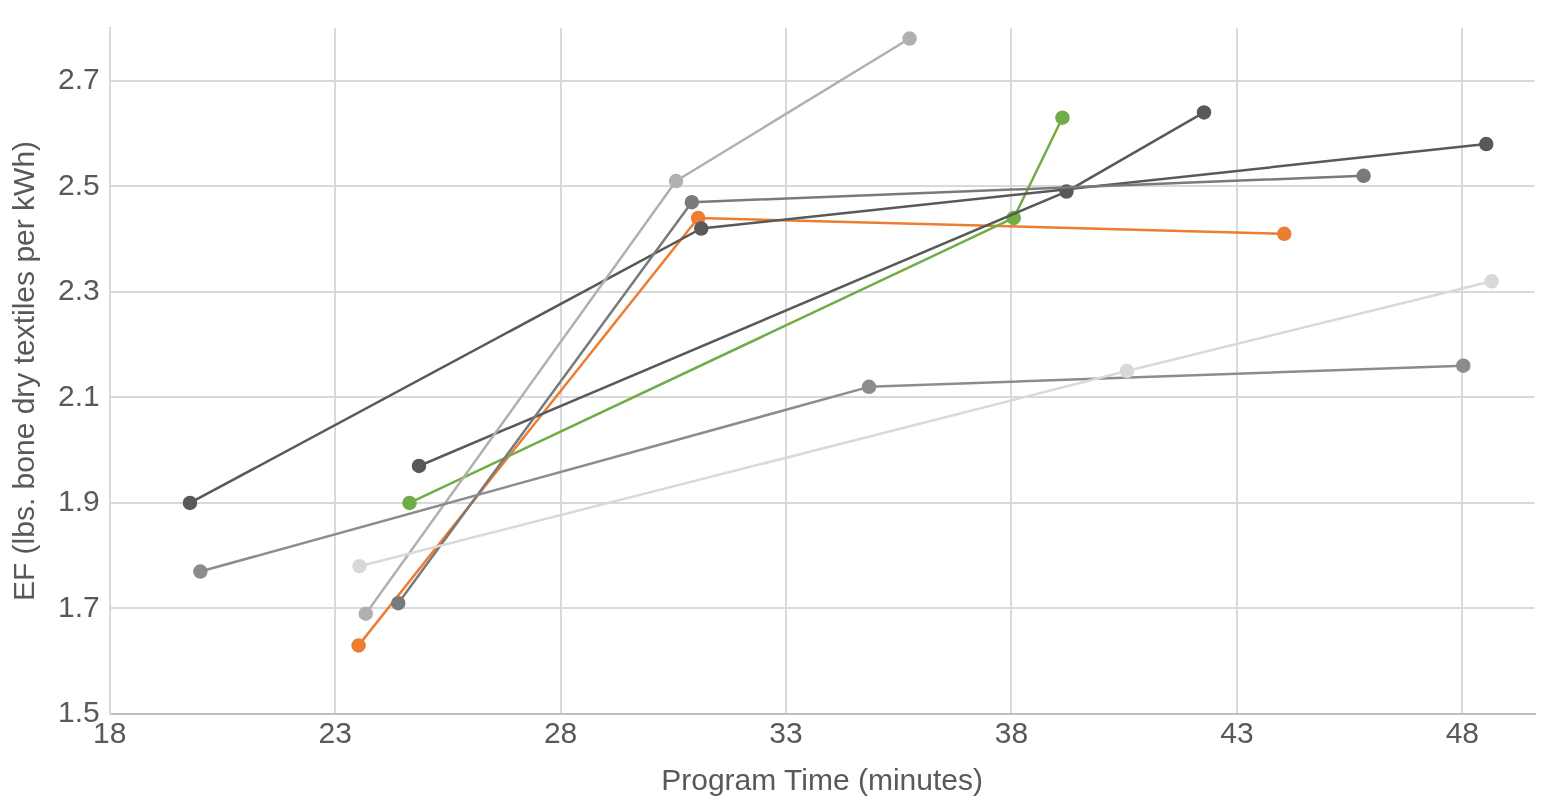 The width and height of the screenshot is (1543, 804). What do you see at coordinates (78, 290) in the screenshot?
I see `y-tick-label: 2.3` at bounding box center [78, 290].